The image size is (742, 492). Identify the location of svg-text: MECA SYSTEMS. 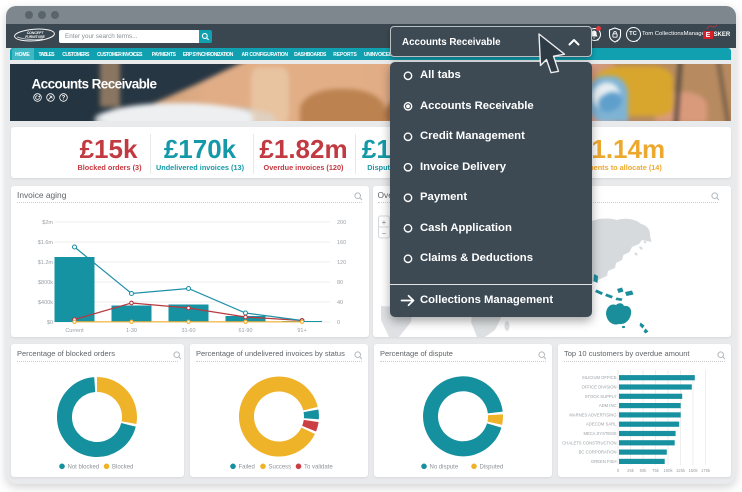
(599, 433).